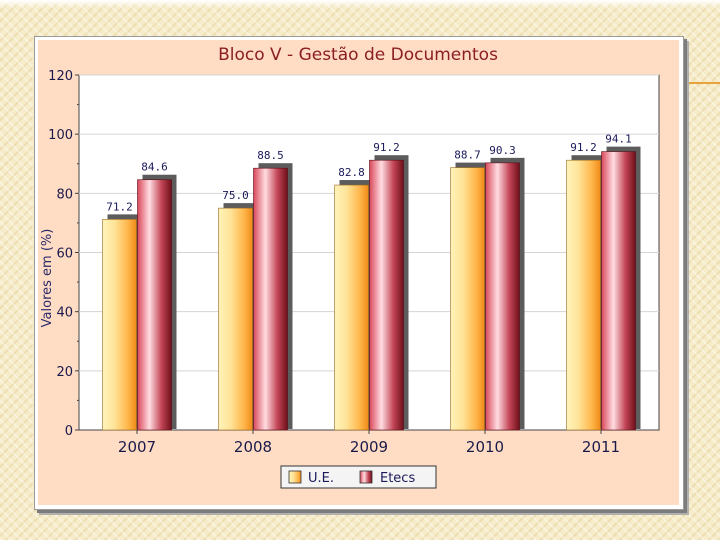 The width and height of the screenshot is (720, 540). What do you see at coordinates (618, 139) in the screenshot?
I see `data-label: 94.1` at bounding box center [618, 139].